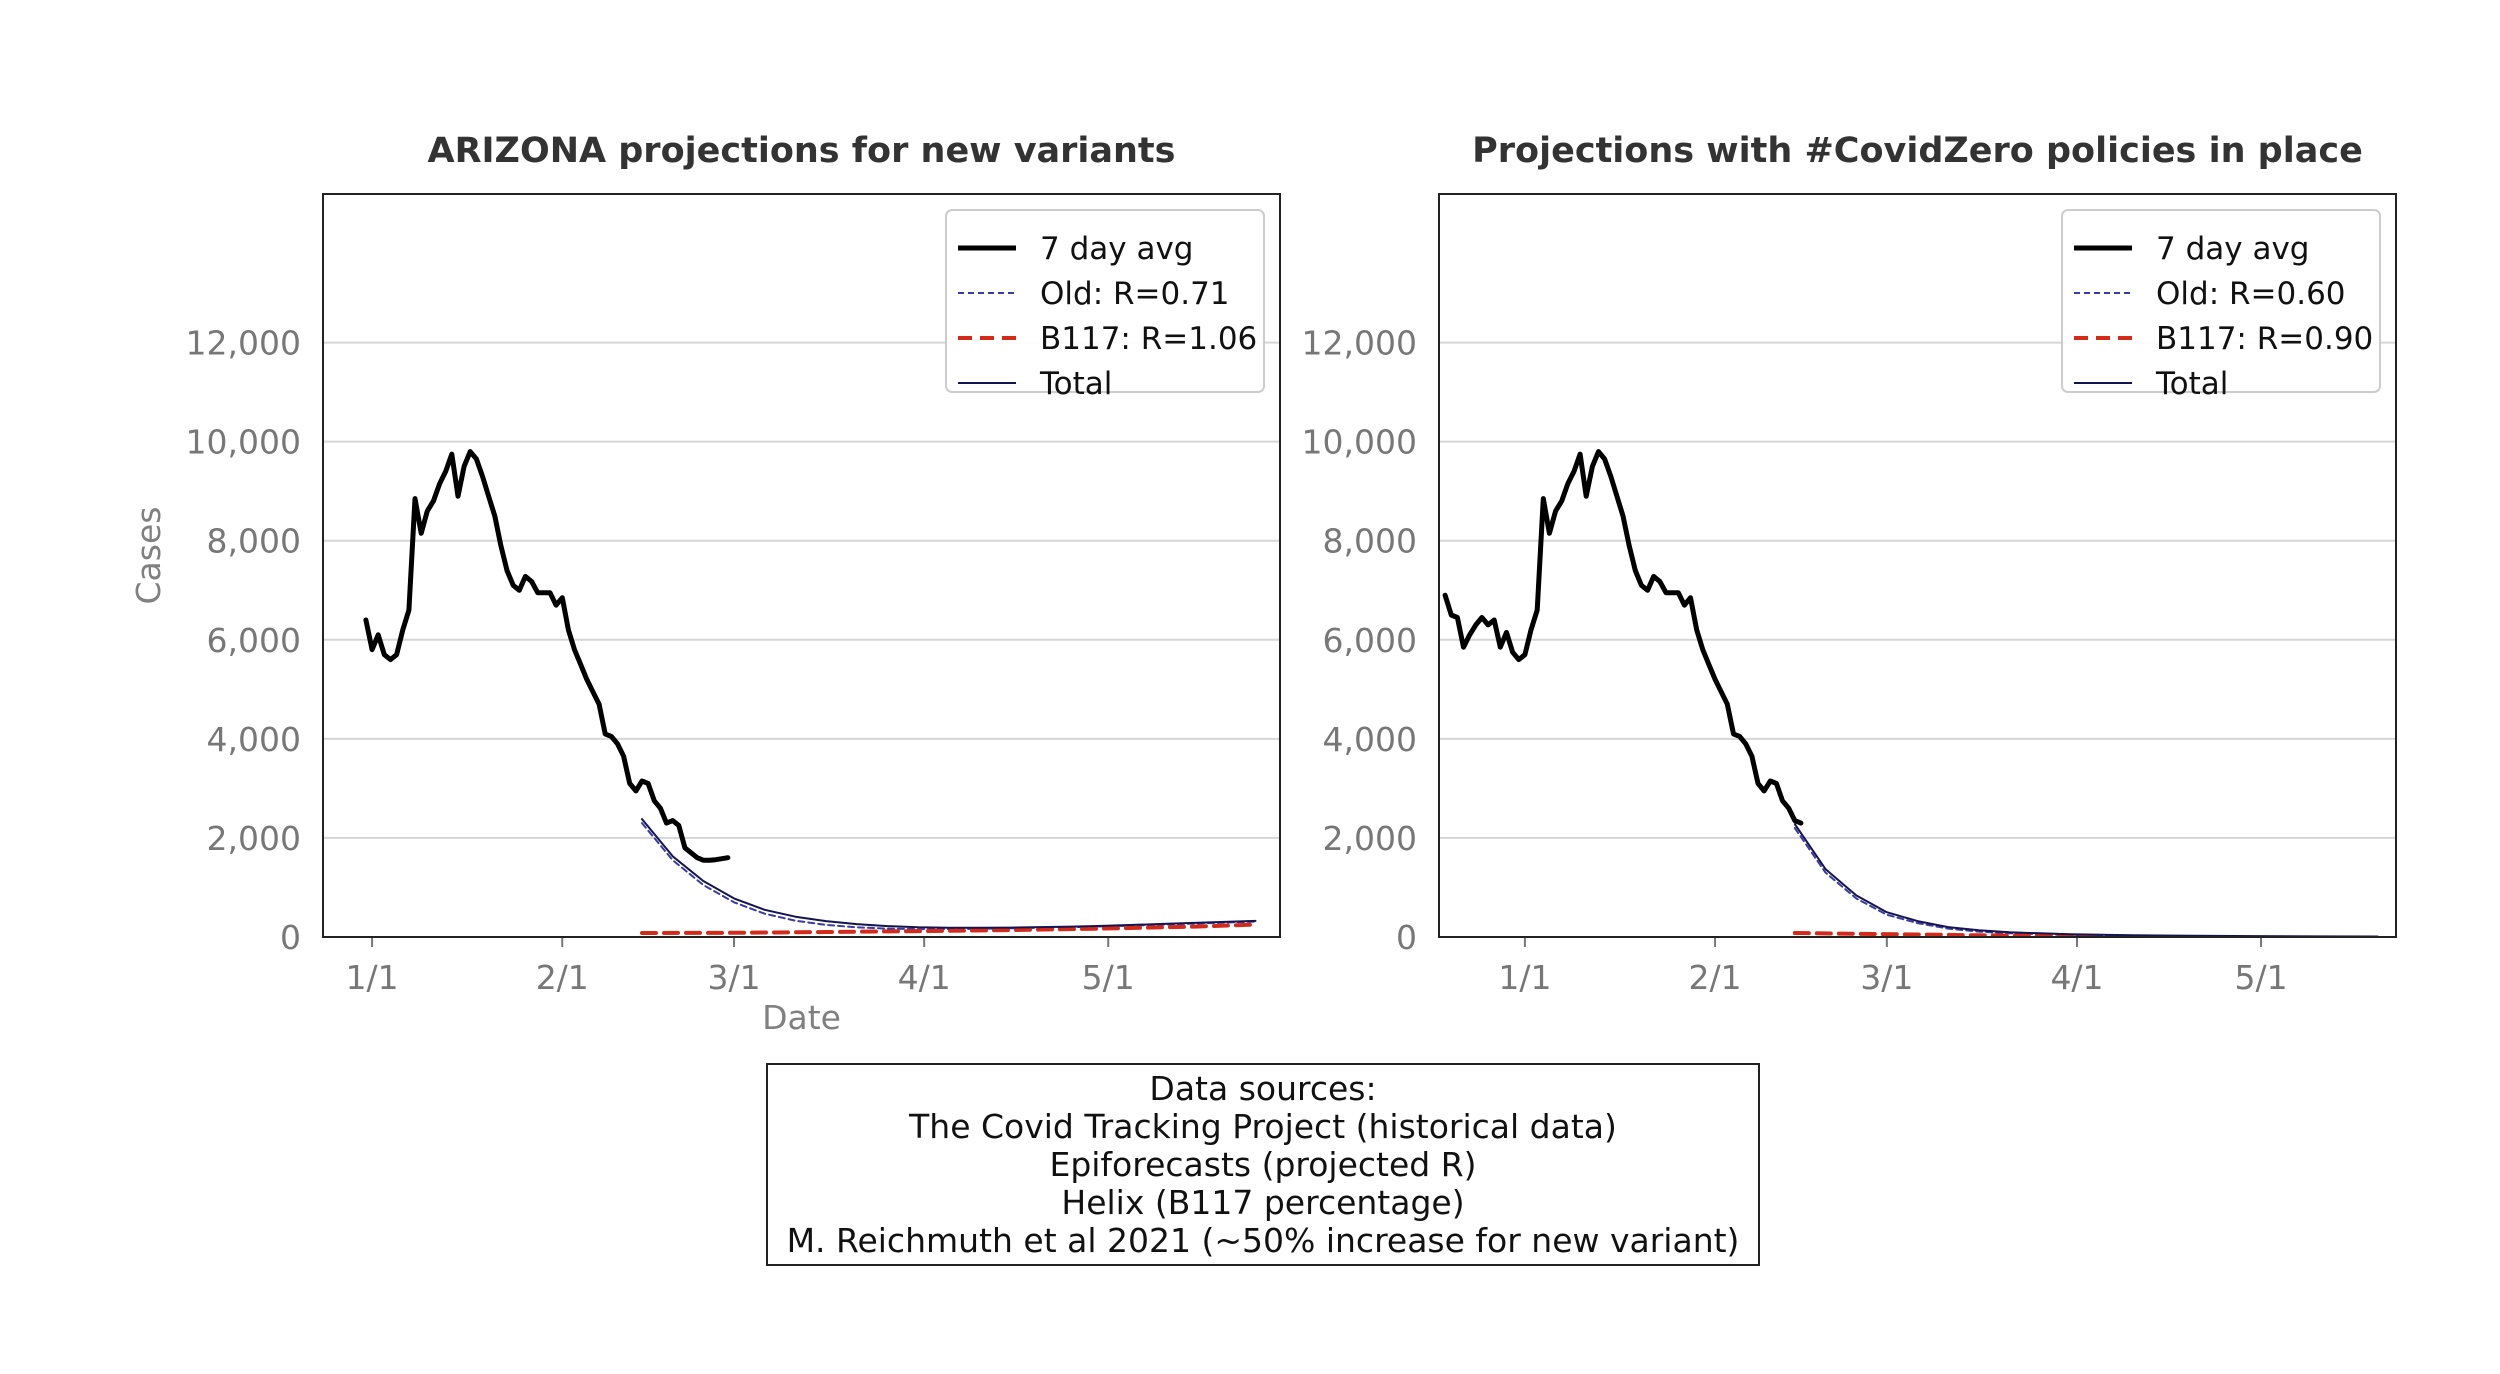 The height and width of the screenshot is (1374, 2500). I want to click on legend-label: Old: R=0.71, so click(1135, 294).